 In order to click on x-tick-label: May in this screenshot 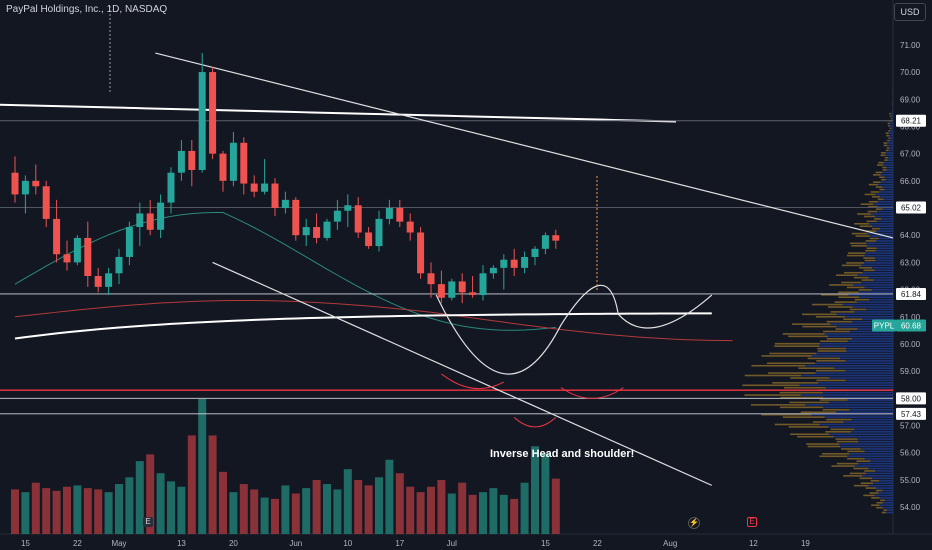, I will do `click(118, 543)`.